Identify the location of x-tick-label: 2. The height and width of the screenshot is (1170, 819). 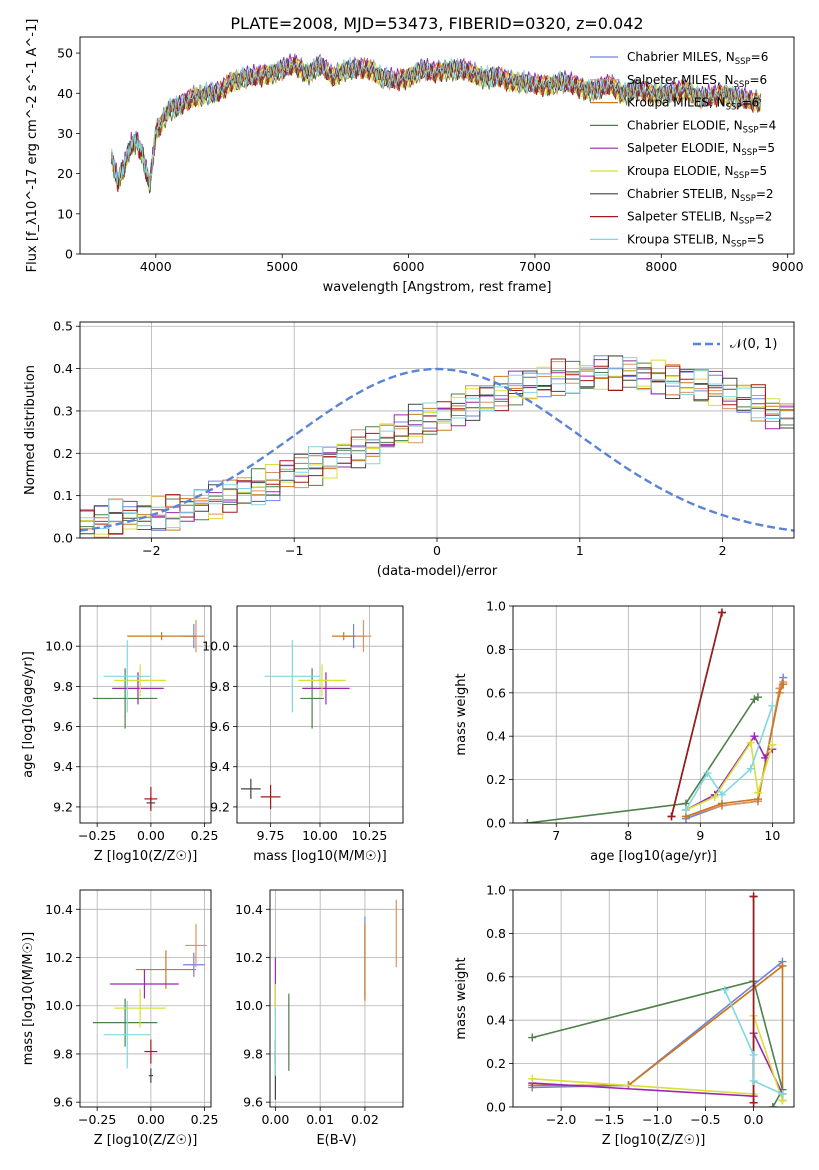
(723, 550).